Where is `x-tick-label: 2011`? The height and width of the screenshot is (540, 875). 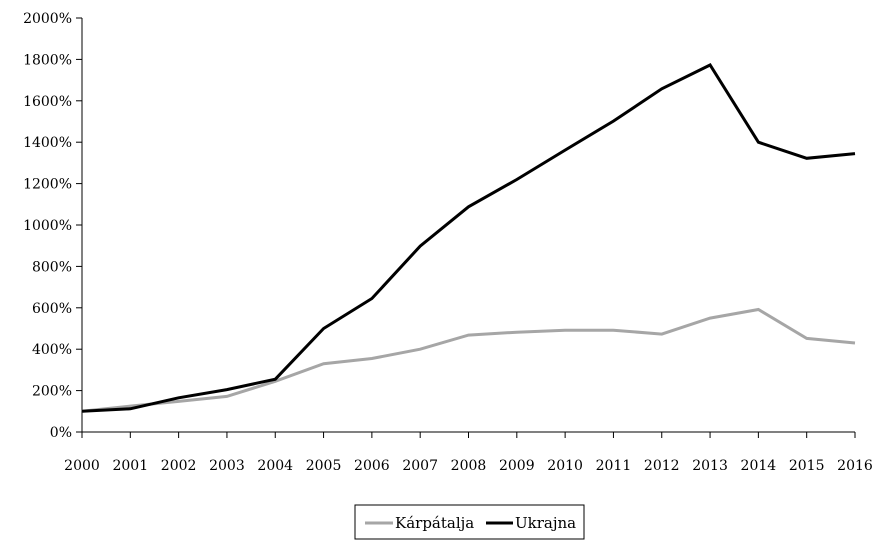
x-tick-label: 2011 is located at coordinates (614, 466).